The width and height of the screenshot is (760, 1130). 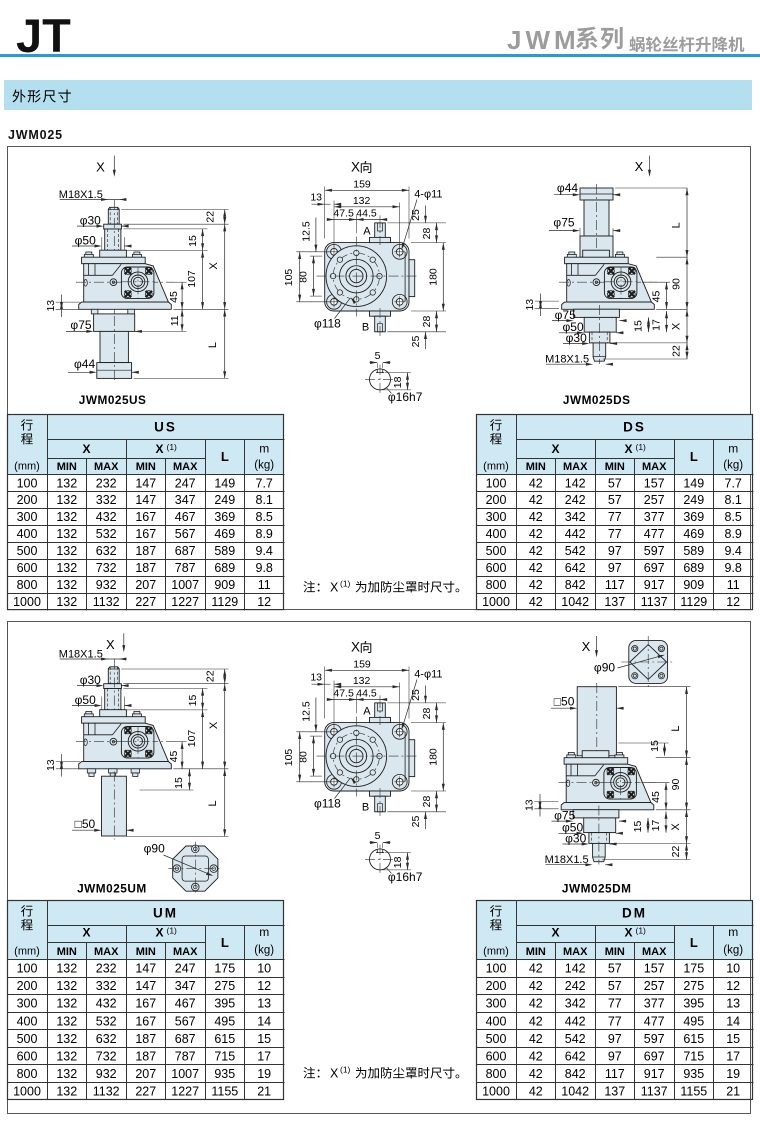 I want to click on svg-text: 532, so click(x=105, y=1021).